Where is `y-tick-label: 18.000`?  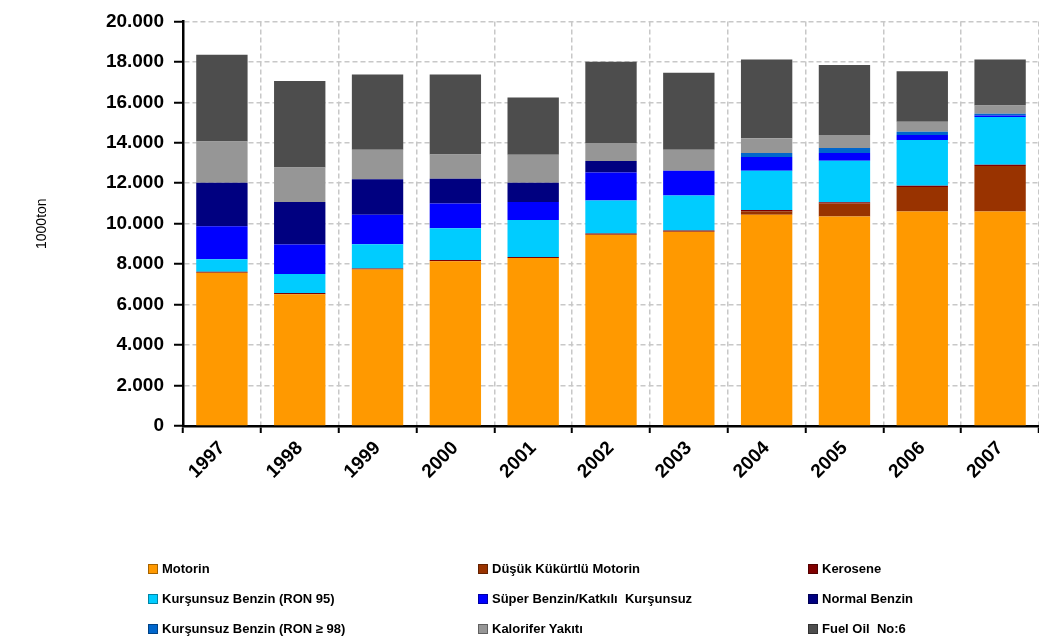
y-tick-label: 18.000 is located at coordinates (134, 61).